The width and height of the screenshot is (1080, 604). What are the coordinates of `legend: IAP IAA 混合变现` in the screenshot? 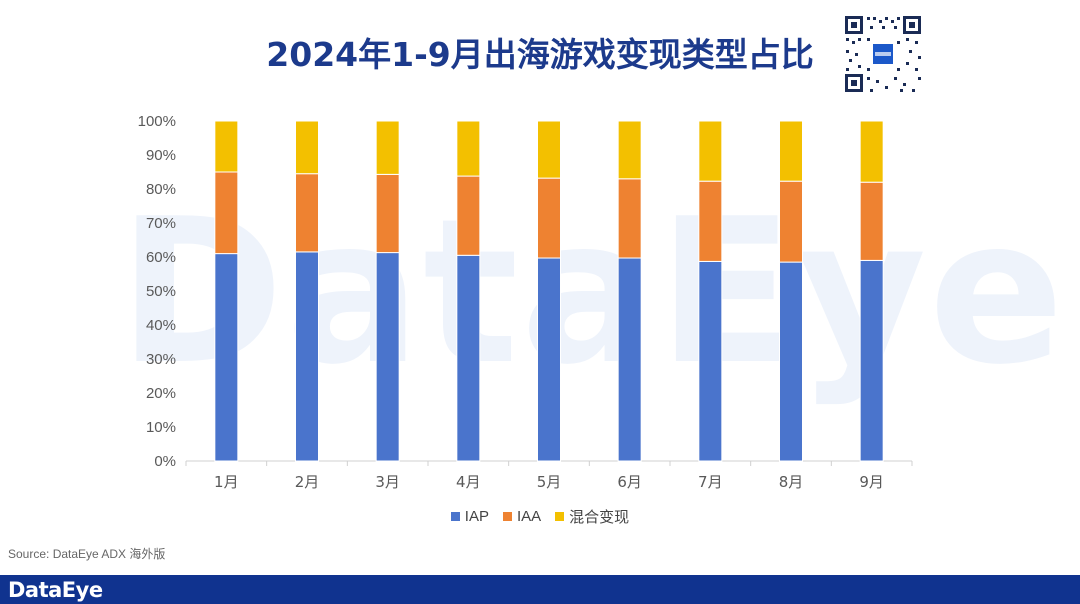 It's located at (540, 516).